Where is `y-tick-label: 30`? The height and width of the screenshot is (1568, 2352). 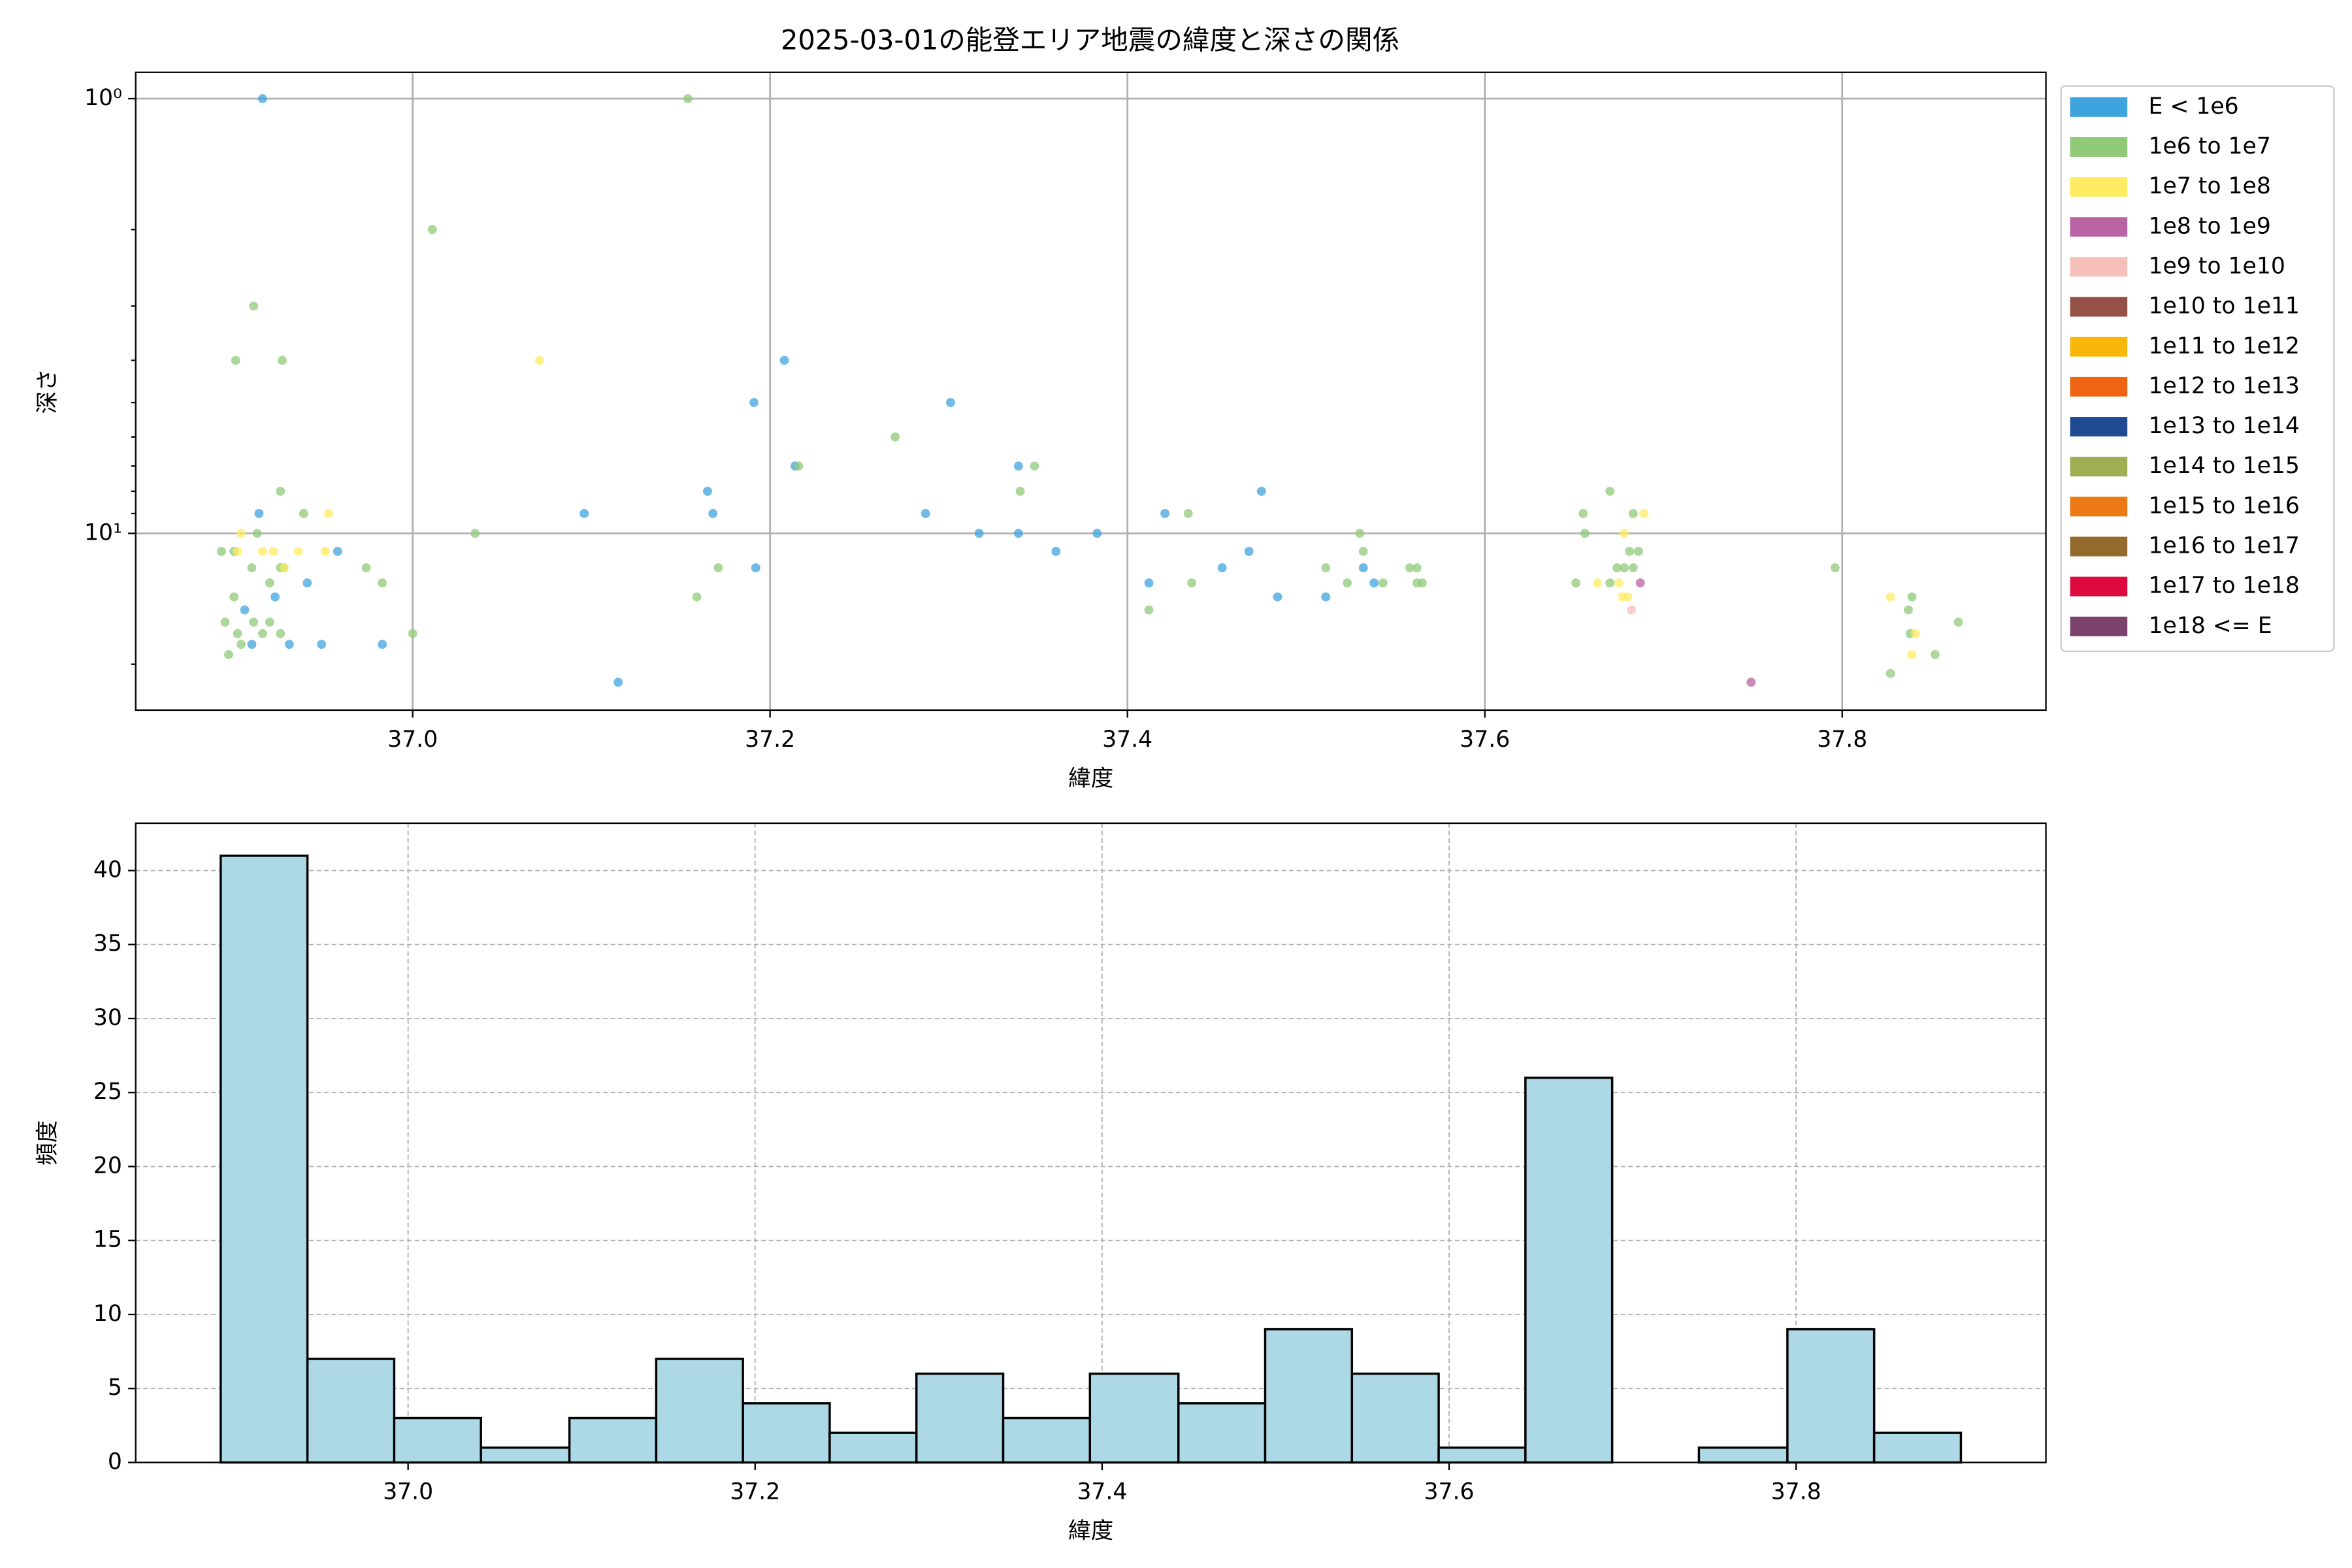 y-tick-label: 30 is located at coordinates (107, 1018).